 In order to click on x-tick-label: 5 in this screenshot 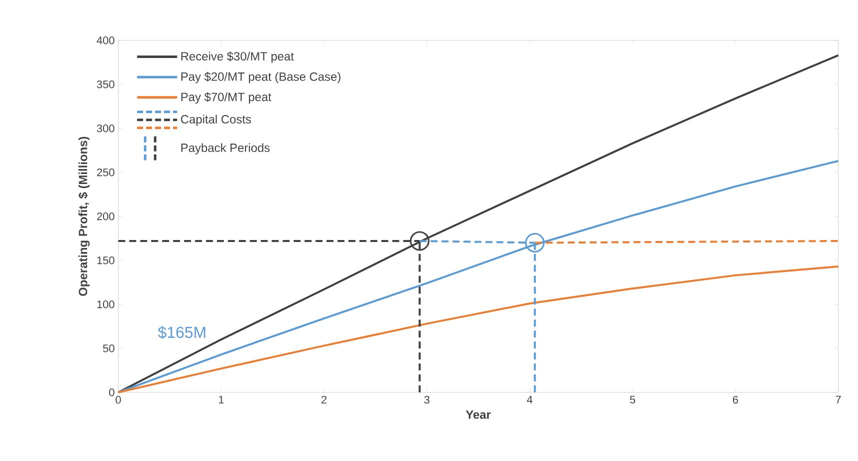, I will do `click(633, 400)`.